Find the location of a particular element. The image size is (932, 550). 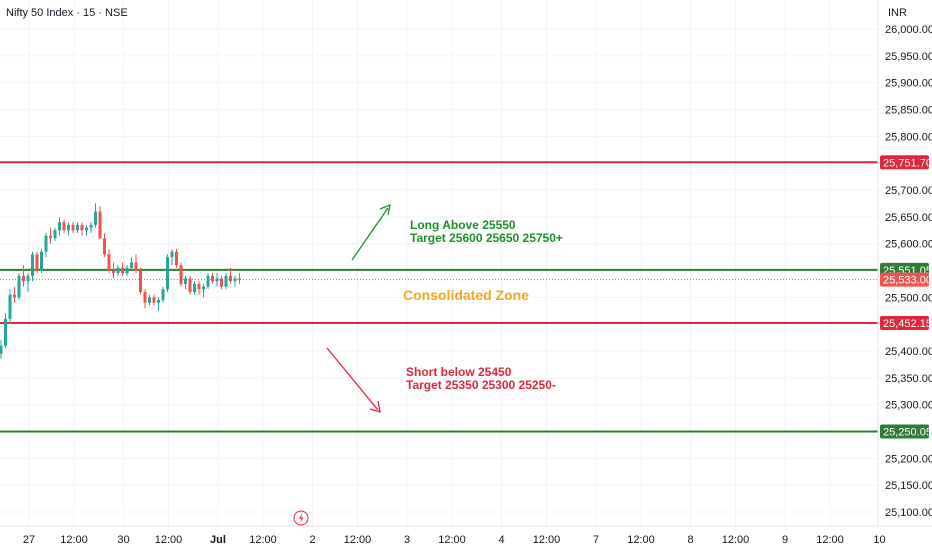

y-tick-label: 25,850.00 is located at coordinates (908, 111).